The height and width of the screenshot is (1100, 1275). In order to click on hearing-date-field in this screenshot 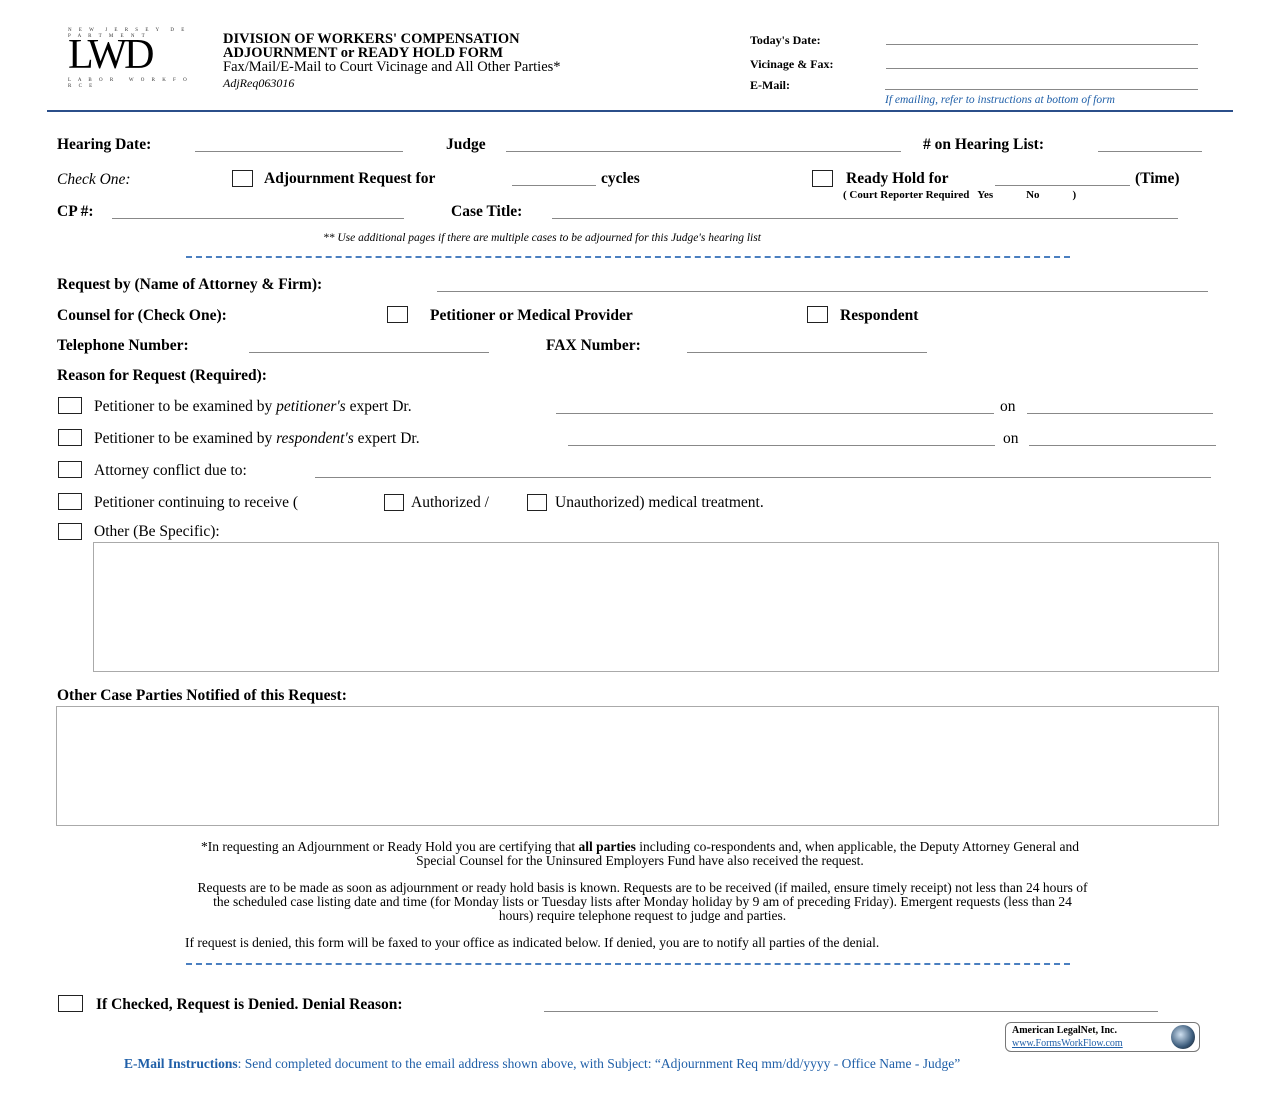, I will do `click(299, 151)`.